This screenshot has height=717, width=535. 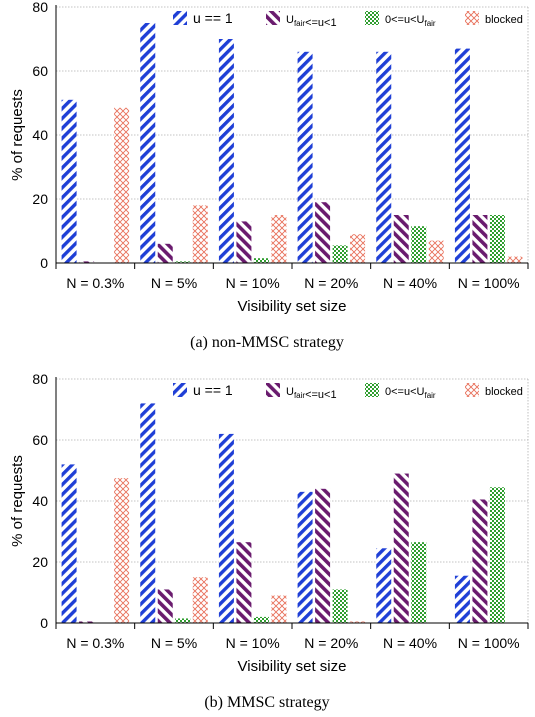 I want to click on x-tick-label: N = 100%, so click(x=489, y=643).